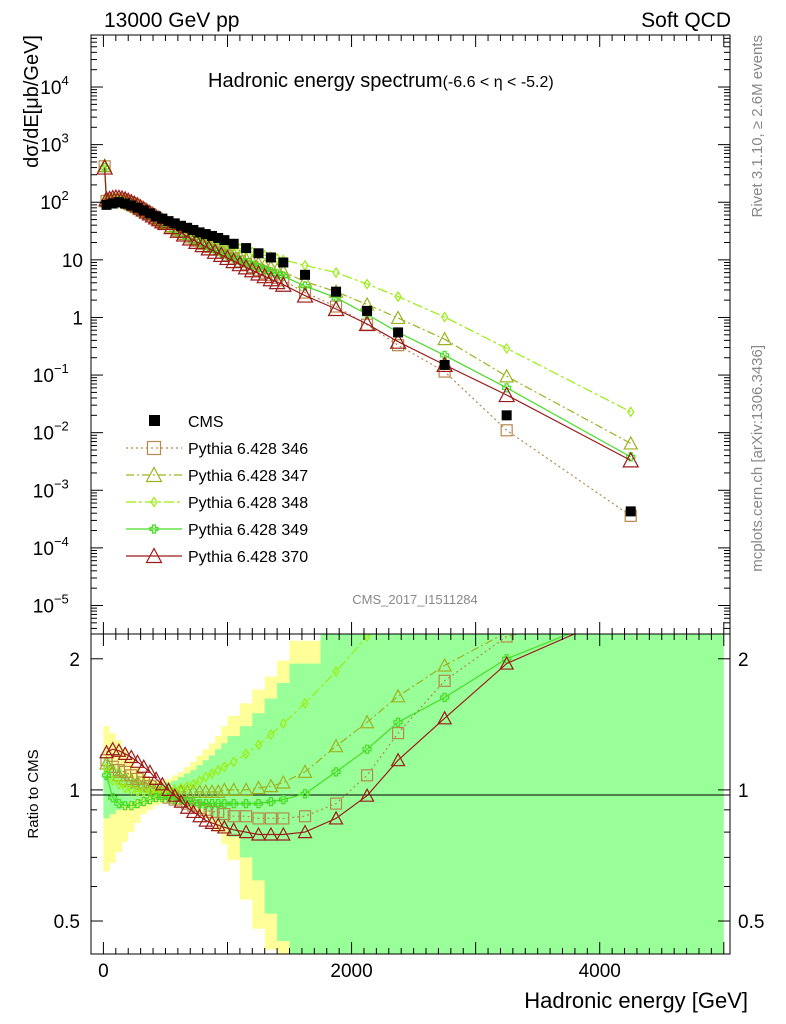 Image resolution: width=786 pixels, height=1024 pixels. What do you see at coordinates (61, 541) in the screenshot?
I see `y-tick-label-exponent: −4` at bounding box center [61, 541].